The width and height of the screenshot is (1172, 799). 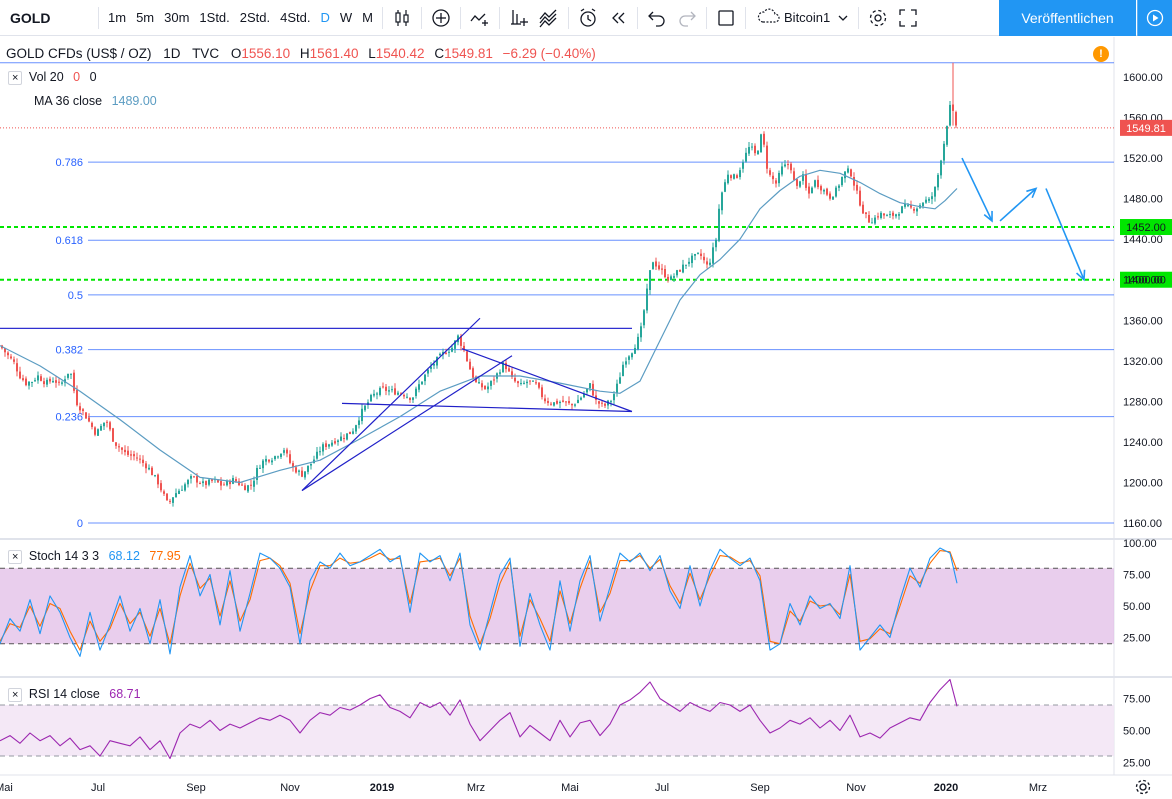 What do you see at coordinates (400, 53) in the screenshot?
I see `low-value: 1540.42` at bounding box center [400, 53].